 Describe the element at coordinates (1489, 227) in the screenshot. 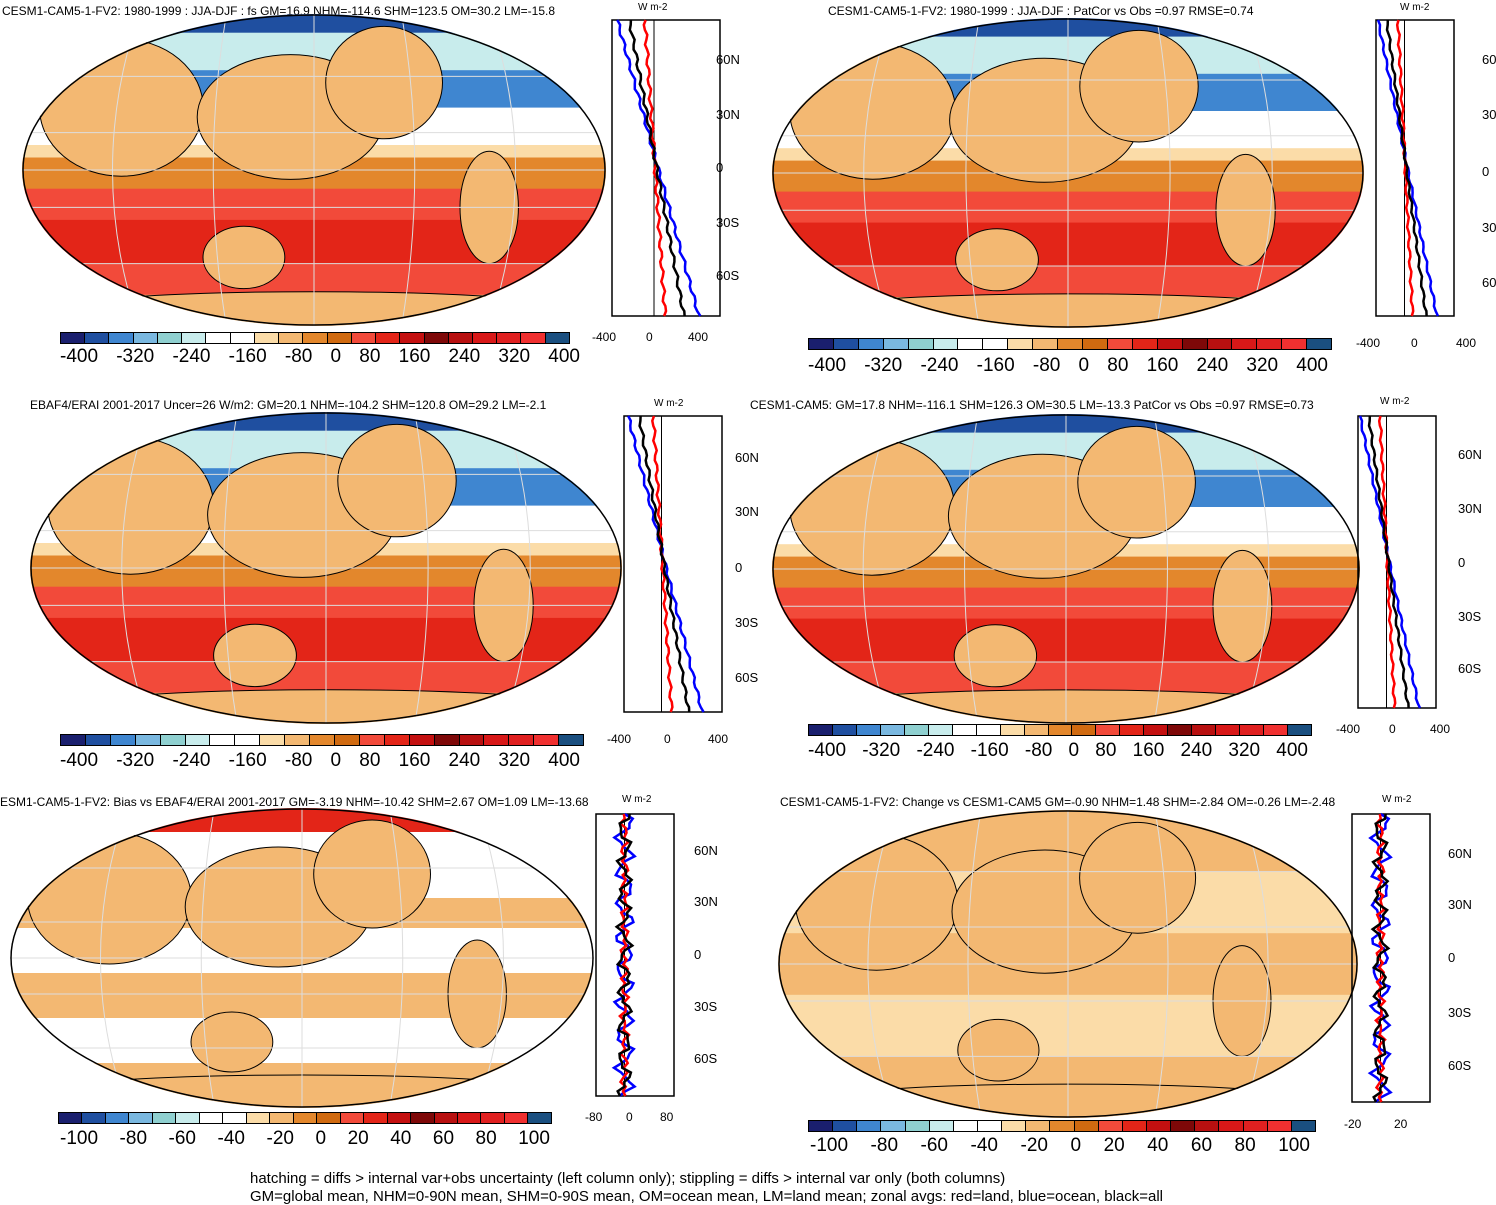

I see `lat-label: 30` at that location.